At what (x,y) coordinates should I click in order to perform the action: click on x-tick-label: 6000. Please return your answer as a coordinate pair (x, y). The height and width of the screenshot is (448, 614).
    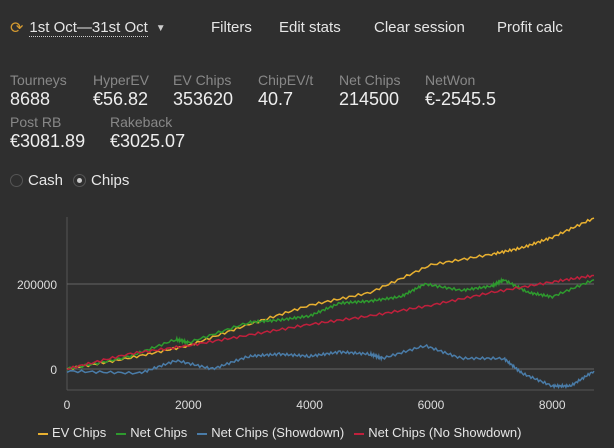
    Looking at the image, I should click on (431, 405).